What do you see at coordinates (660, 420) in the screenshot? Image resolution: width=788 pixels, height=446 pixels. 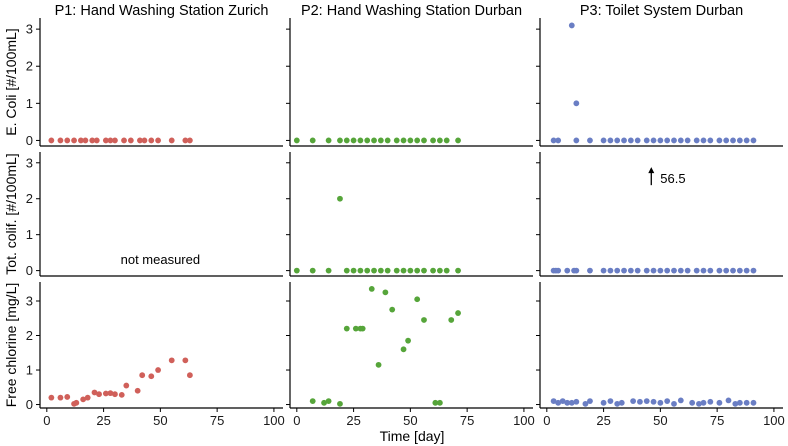 I see `x-tick-label: 50` at bounding box center [660, 420].